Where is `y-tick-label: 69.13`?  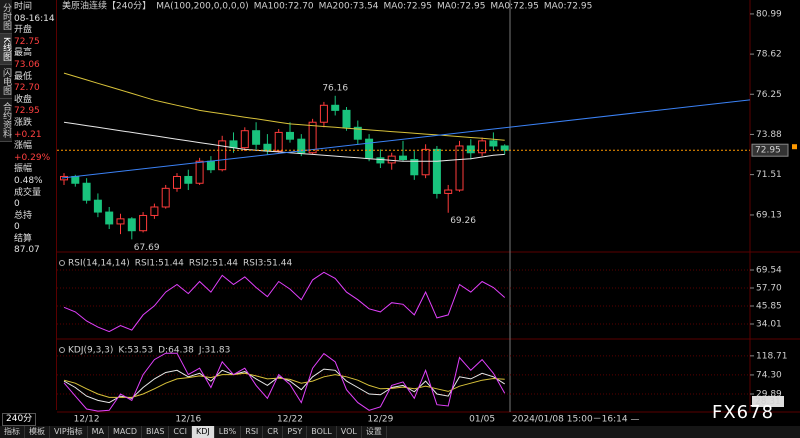 y-tick-label: 69.13 is located at coordinates (769, 215).